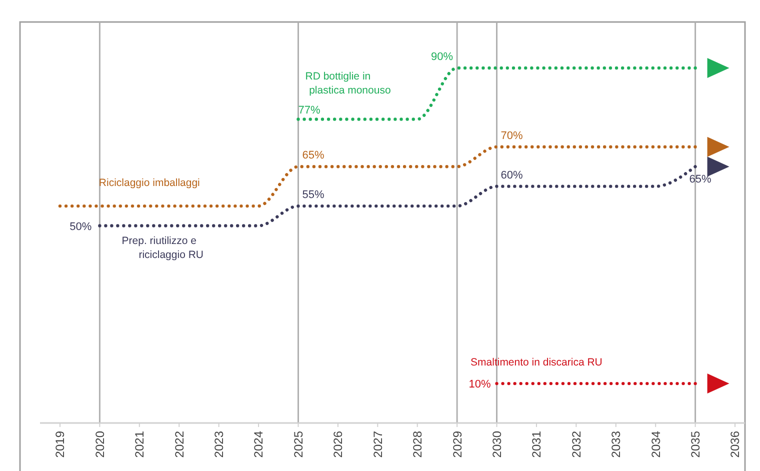 The image size is (760, 471). I want to click on x-tick-label: 2030, so click(497, 444).